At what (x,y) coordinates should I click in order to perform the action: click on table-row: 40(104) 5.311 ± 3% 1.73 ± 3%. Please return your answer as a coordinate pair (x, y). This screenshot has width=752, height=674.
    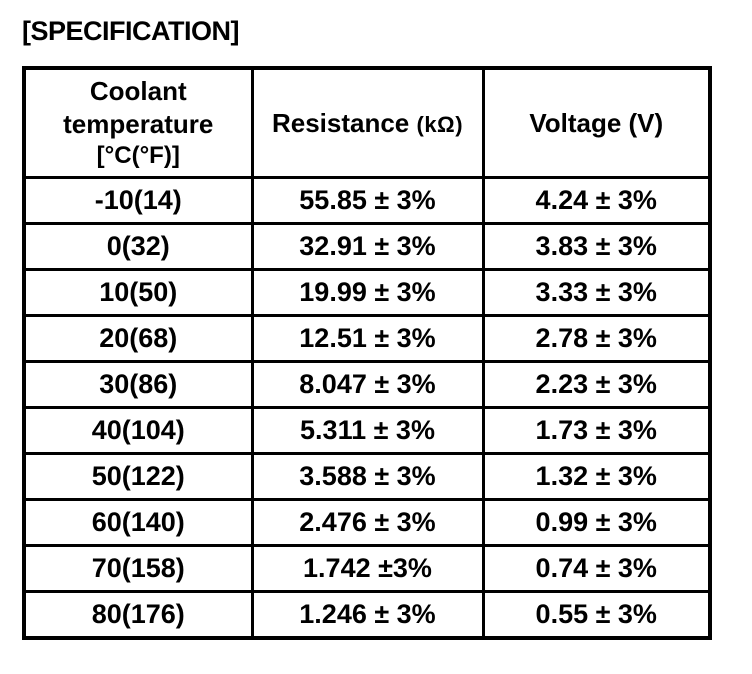
    Looking at the image, I should click on (367, 431).